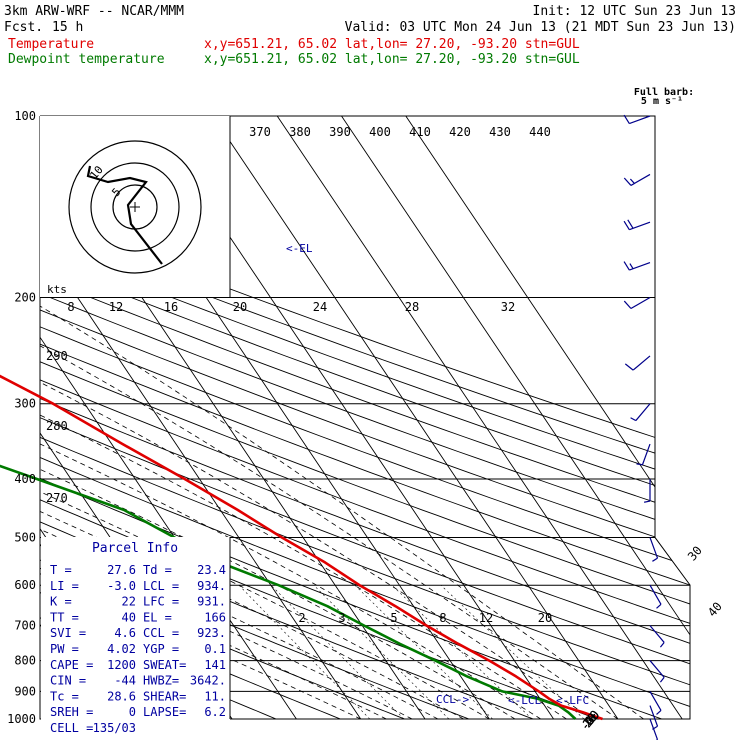 Image resolution: width=740 pixels, height=740 pixels. What do you see at coordinates (211, 586) in the screenshot?
I see `parcel-info-cell: 934.` at bounding box center [211, 586].